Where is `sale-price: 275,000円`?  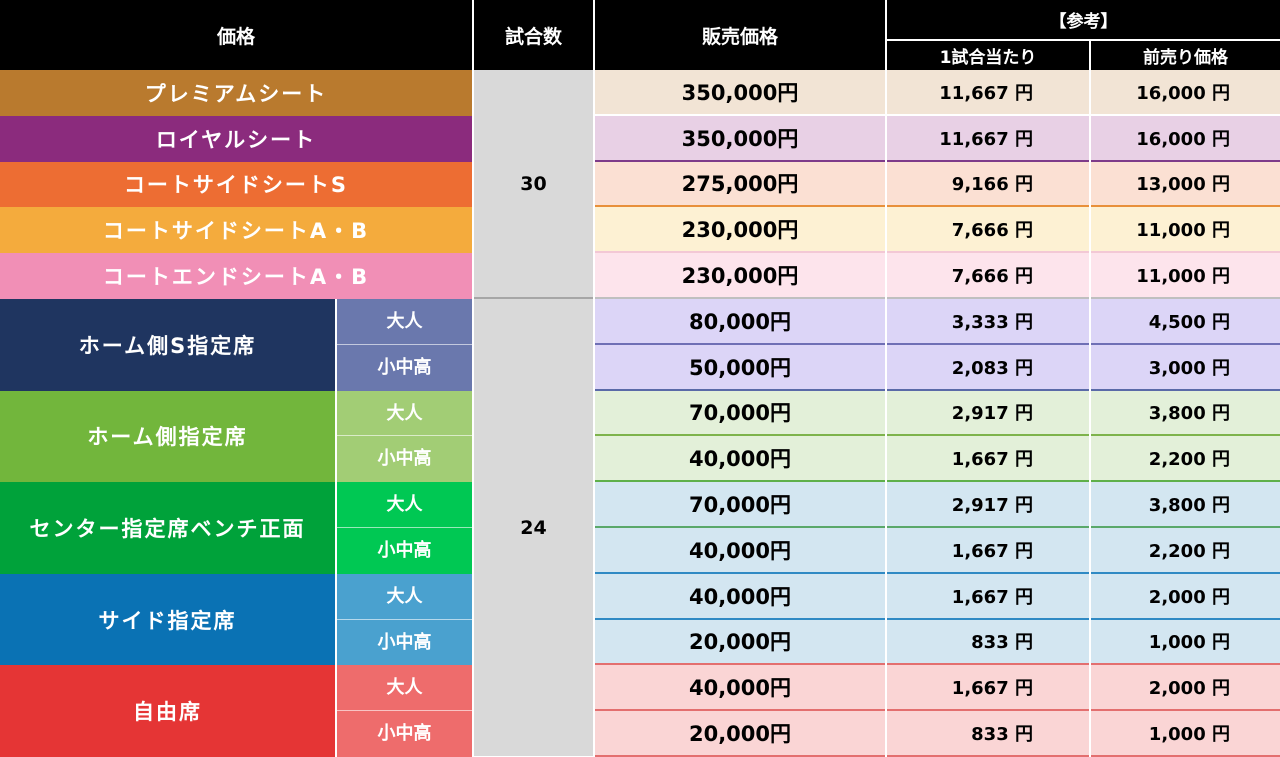
sale-price: 275,000円 is located at coordinates (740, 184).